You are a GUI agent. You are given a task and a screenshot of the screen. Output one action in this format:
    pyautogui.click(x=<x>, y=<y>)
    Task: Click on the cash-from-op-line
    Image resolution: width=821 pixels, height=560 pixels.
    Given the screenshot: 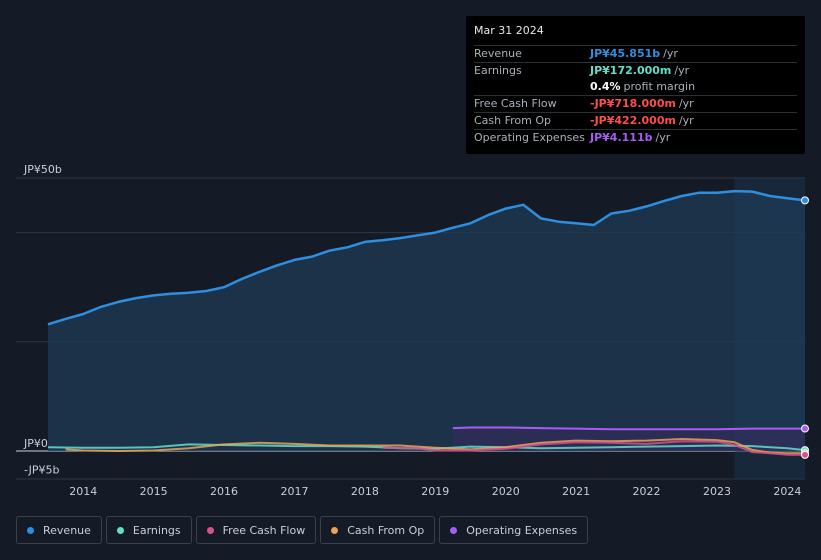 What is the action you would take?
    pyautogui.click(x=435, y=446)
    